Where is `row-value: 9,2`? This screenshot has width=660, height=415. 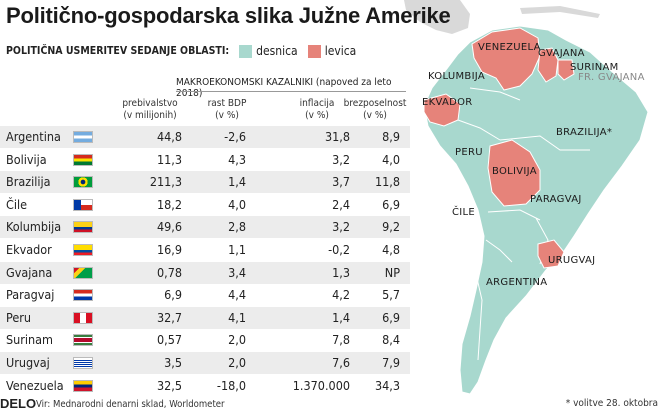
row-value: 9,2 is located at coordinates (391, 227).